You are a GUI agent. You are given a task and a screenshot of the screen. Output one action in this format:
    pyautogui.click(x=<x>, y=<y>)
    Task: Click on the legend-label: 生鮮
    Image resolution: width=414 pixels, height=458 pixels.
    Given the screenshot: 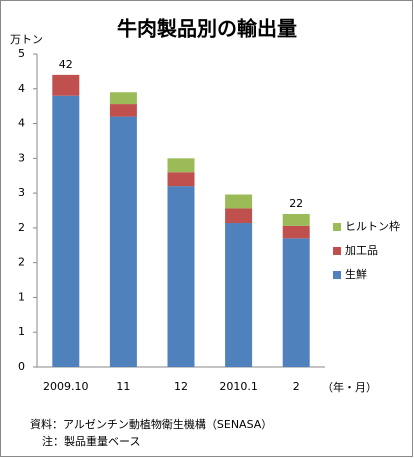 What is the action you would take?
    pyautogui.click(x=356, y=274)
    